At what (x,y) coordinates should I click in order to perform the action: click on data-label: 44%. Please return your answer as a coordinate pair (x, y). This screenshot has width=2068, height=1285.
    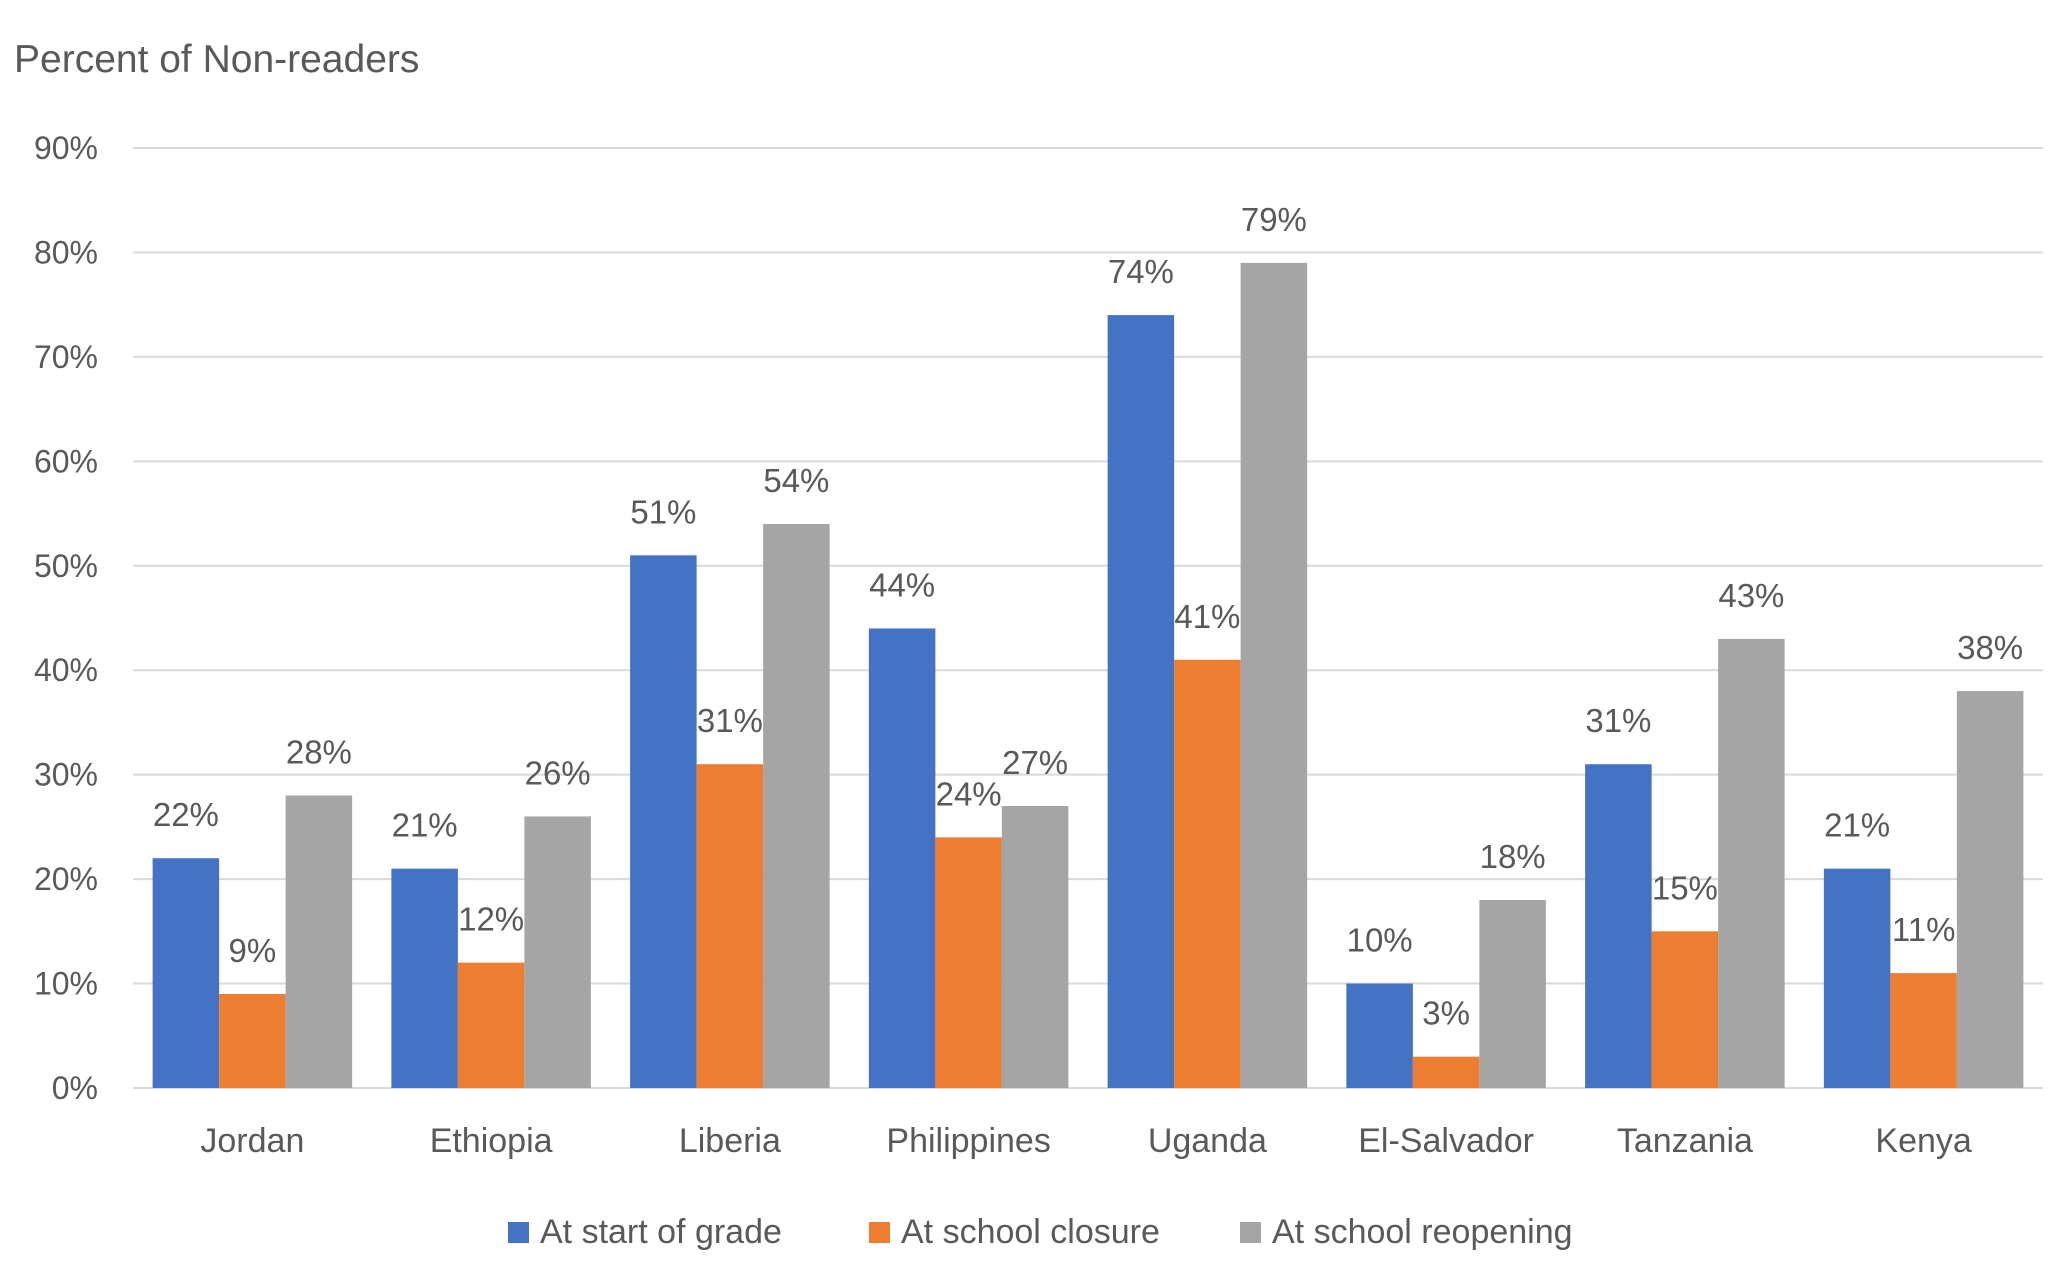
    Looking at the image, I should click on (902, 584).